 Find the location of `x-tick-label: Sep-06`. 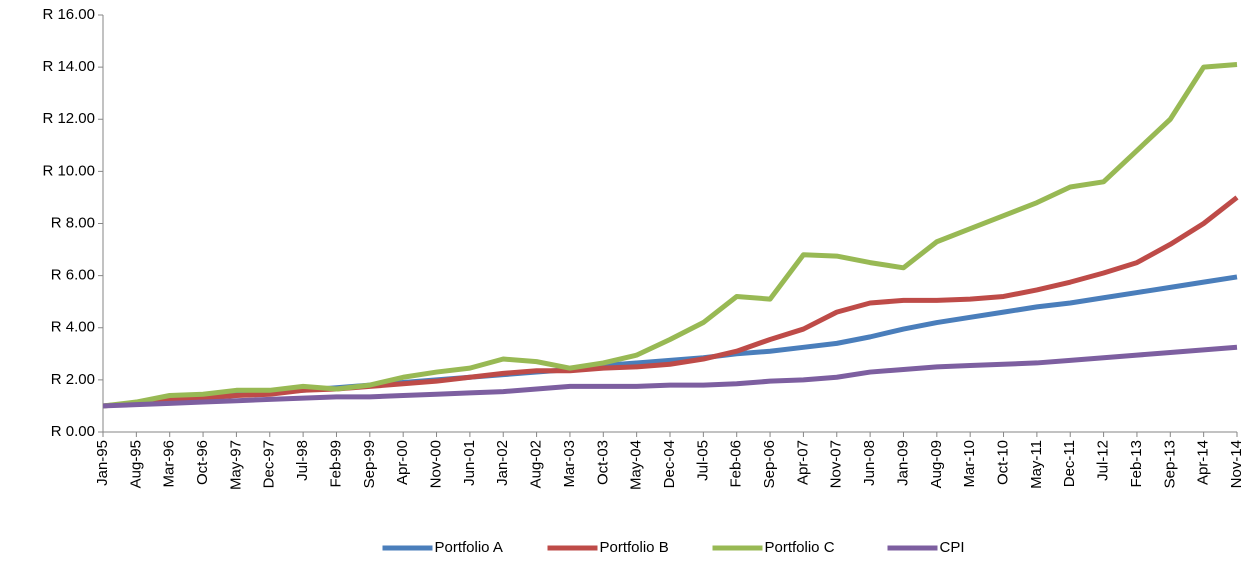

x-tick-label: Sep-06 is located at coordinates (769, 464).